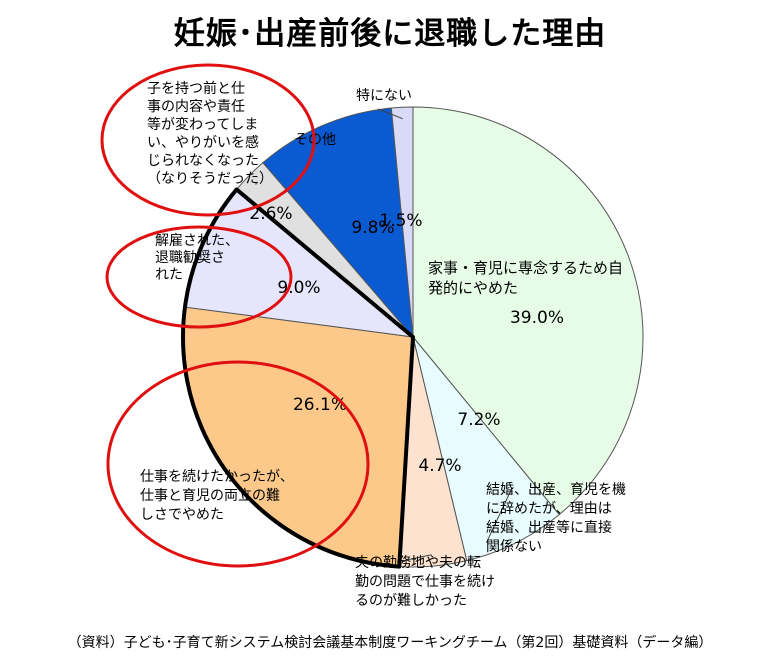 This screenshot has height=667, width=780. I want to click on category-label-5: 解雇された、退職勧奨された, so click(197, 257).